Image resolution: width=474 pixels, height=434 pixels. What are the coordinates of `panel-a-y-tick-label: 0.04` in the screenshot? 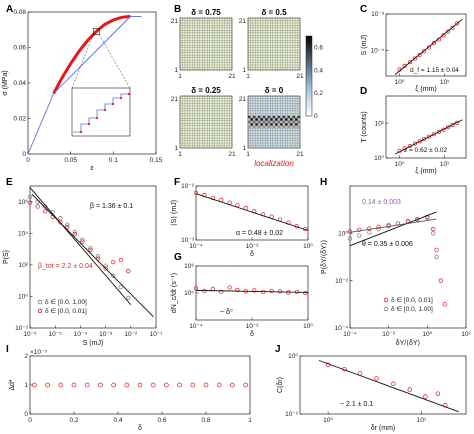 It's located at (19, 83).